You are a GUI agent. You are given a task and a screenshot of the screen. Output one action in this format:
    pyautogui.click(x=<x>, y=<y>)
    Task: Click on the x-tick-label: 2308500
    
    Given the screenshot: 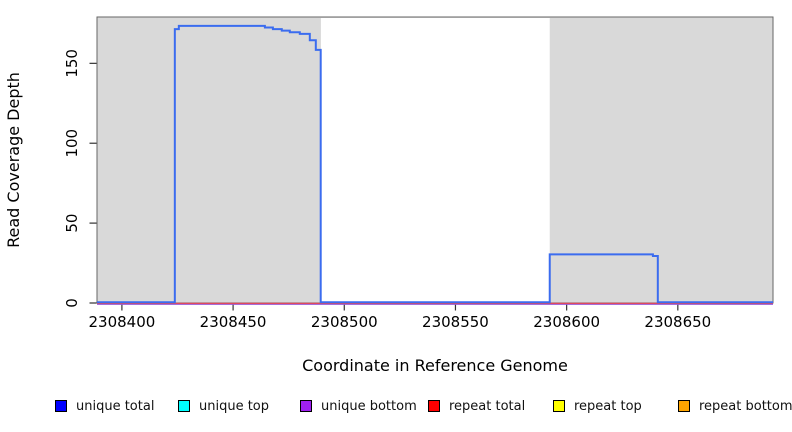 What is the action you would take?
    pyautogui.click(x=344, y=322)
    